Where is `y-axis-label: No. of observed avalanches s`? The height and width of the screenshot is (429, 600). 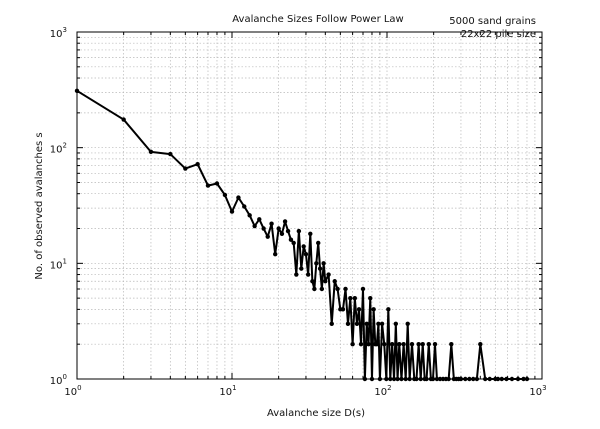 y-axis-label: No. of observed avalanches s is located at coordinates (39, 205).